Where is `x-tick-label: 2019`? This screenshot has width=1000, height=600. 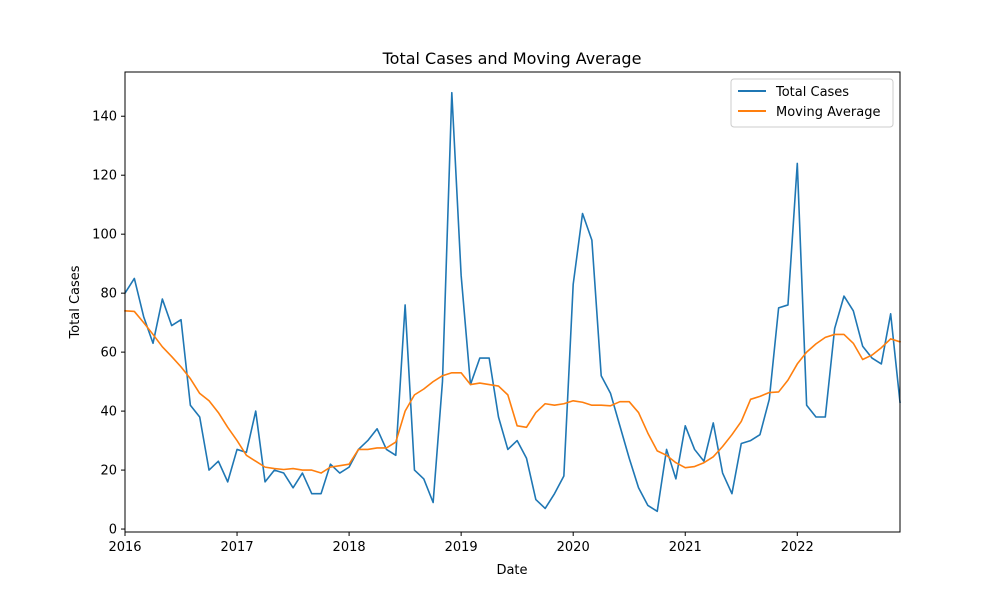
x-tick-label: 2019 is located at coordinates (461, 547).